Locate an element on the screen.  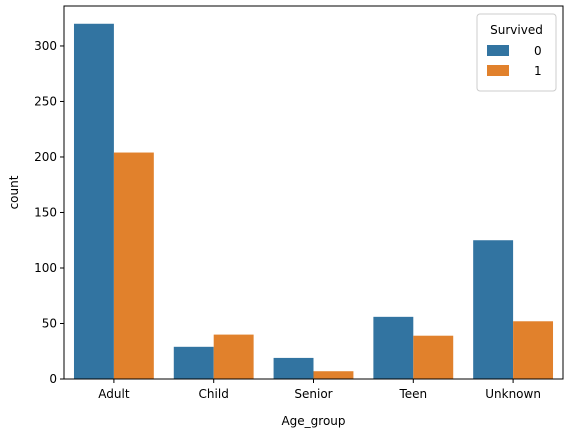
x-tick-label: Teen is located at coordinates (412, 394).